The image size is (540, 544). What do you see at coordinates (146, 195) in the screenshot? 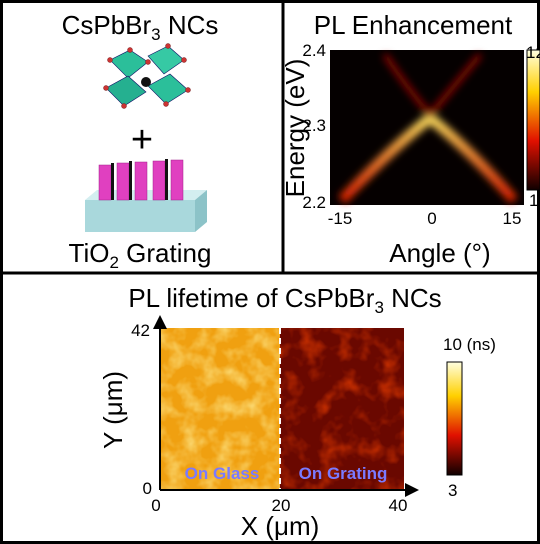
I see `grating-illustration` at bounding box center [146, 195].